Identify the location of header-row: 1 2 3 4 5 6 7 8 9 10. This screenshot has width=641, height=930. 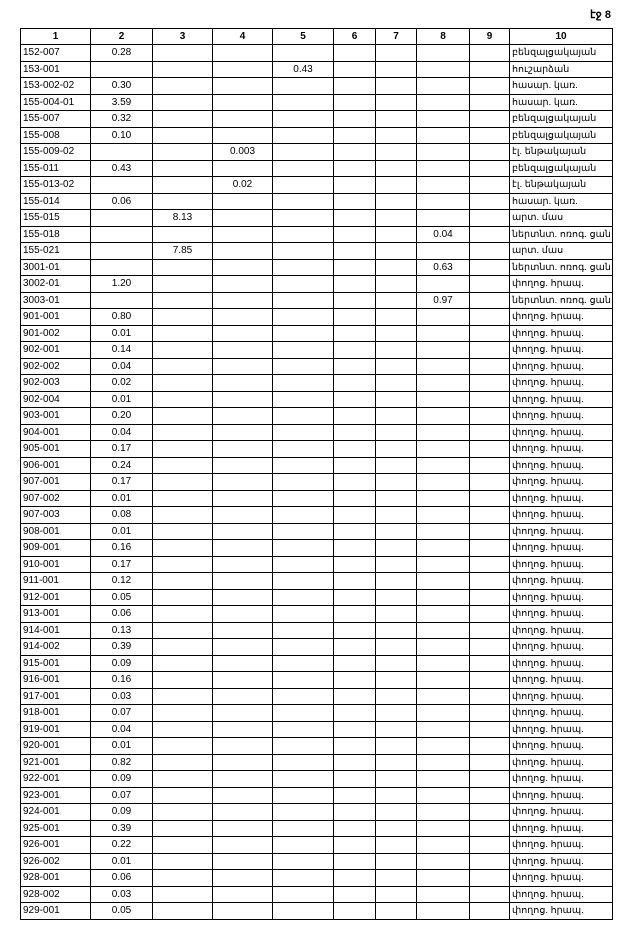
(316, 36).